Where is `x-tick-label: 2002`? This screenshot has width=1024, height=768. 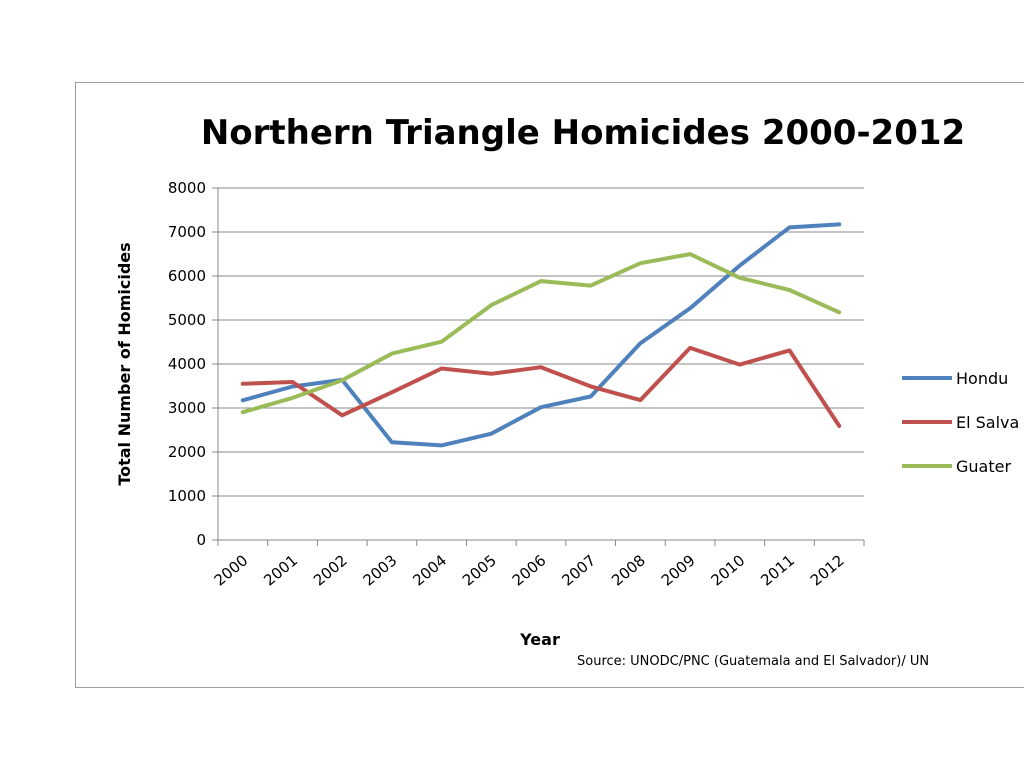 x-tick-label: 2002 is located at coordinates (330, 570).